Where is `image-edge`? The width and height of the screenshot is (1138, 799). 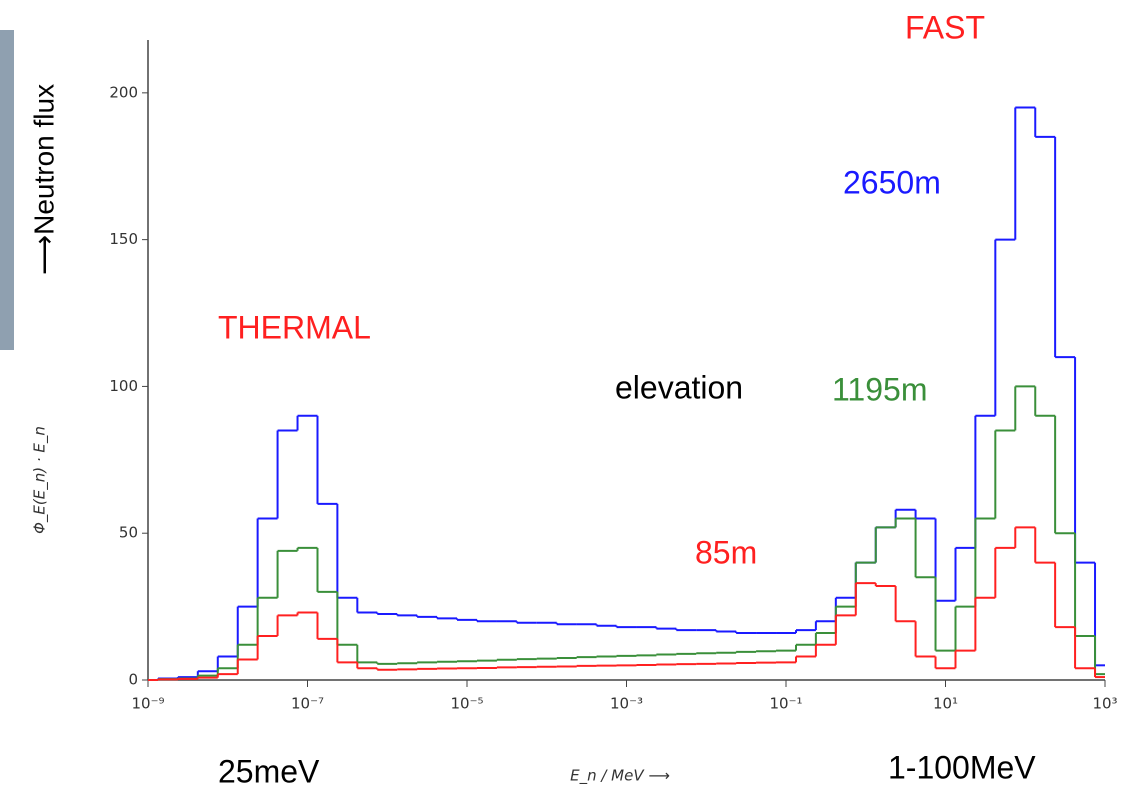
image-edge is located at coordinates (7, 190).